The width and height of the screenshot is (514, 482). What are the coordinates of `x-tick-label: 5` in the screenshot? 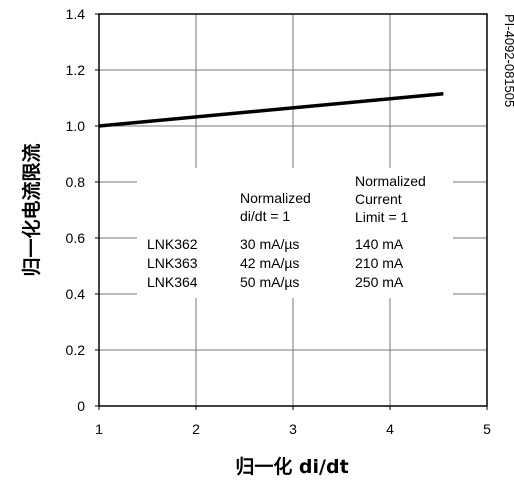 It's located at (487, 429).